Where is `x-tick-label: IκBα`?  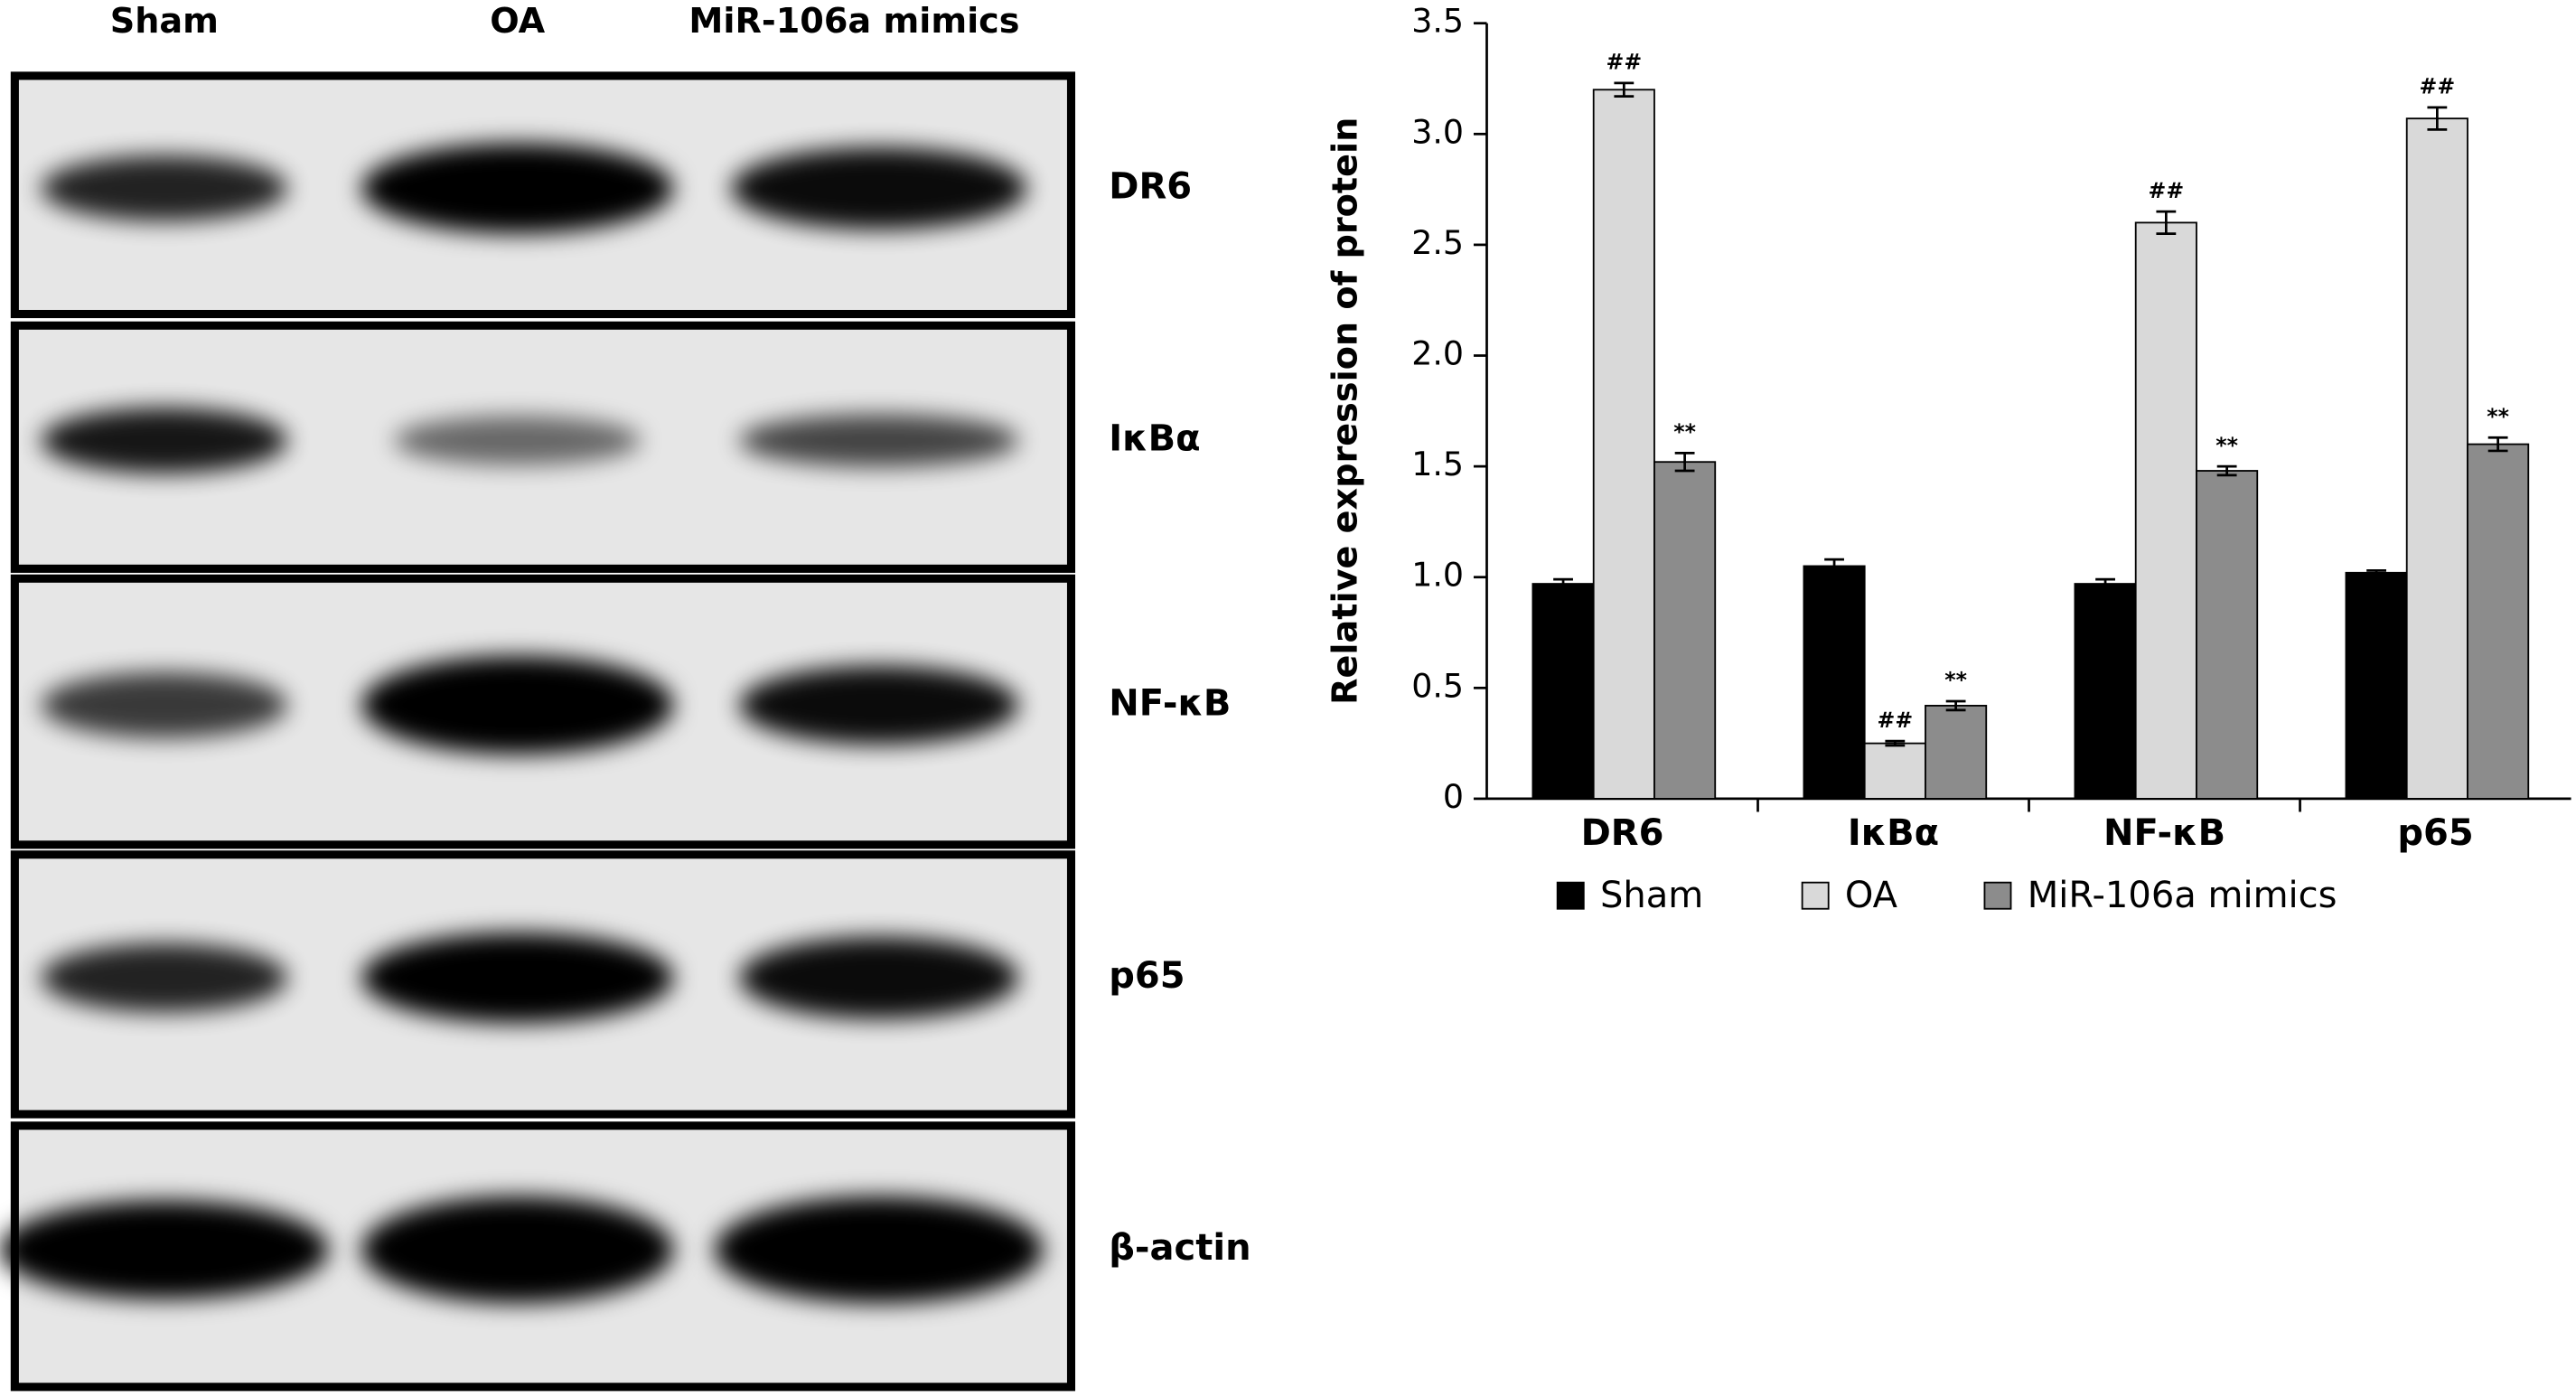
x-tick-label: IκBα is located at coordinates (1893, 833).